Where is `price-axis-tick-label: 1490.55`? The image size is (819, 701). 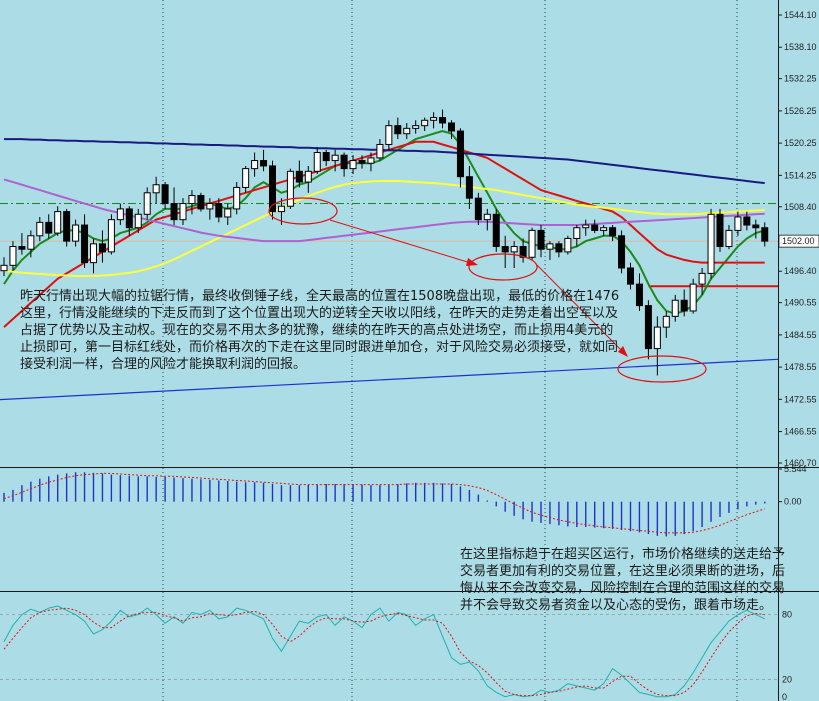
price-axis-tick-label: 1490.55 is located at coordinates (800, 303).